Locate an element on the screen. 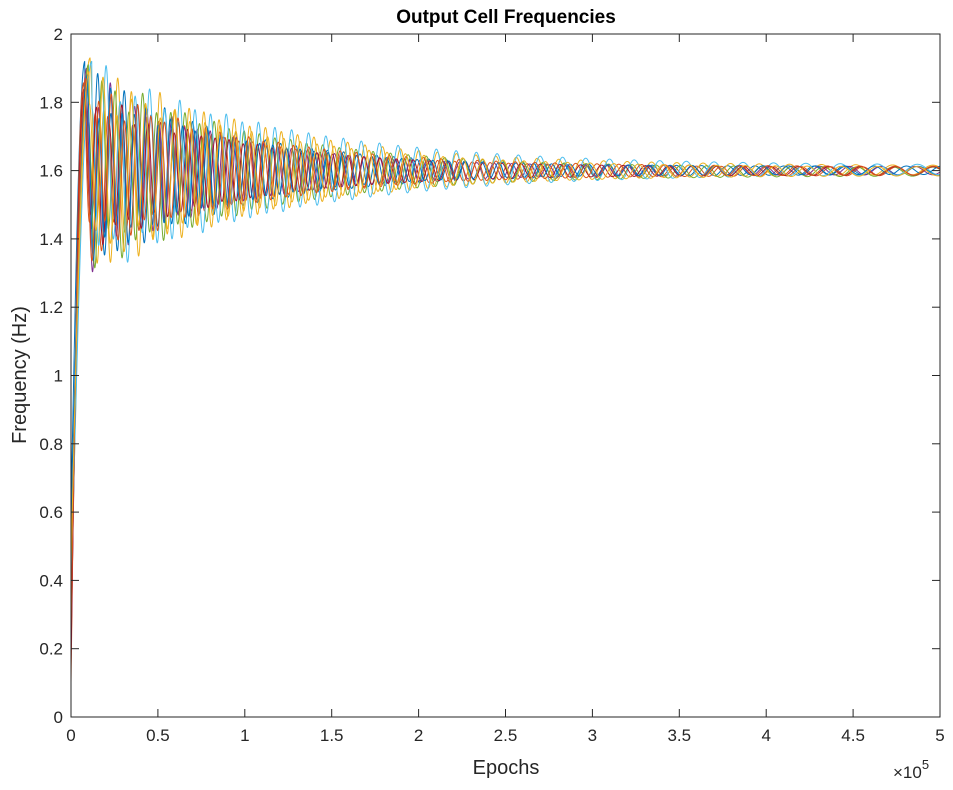 This screenshot has height=790, width=953. x-axis-exponent-power: 5 is located at coordinates (925, 764).